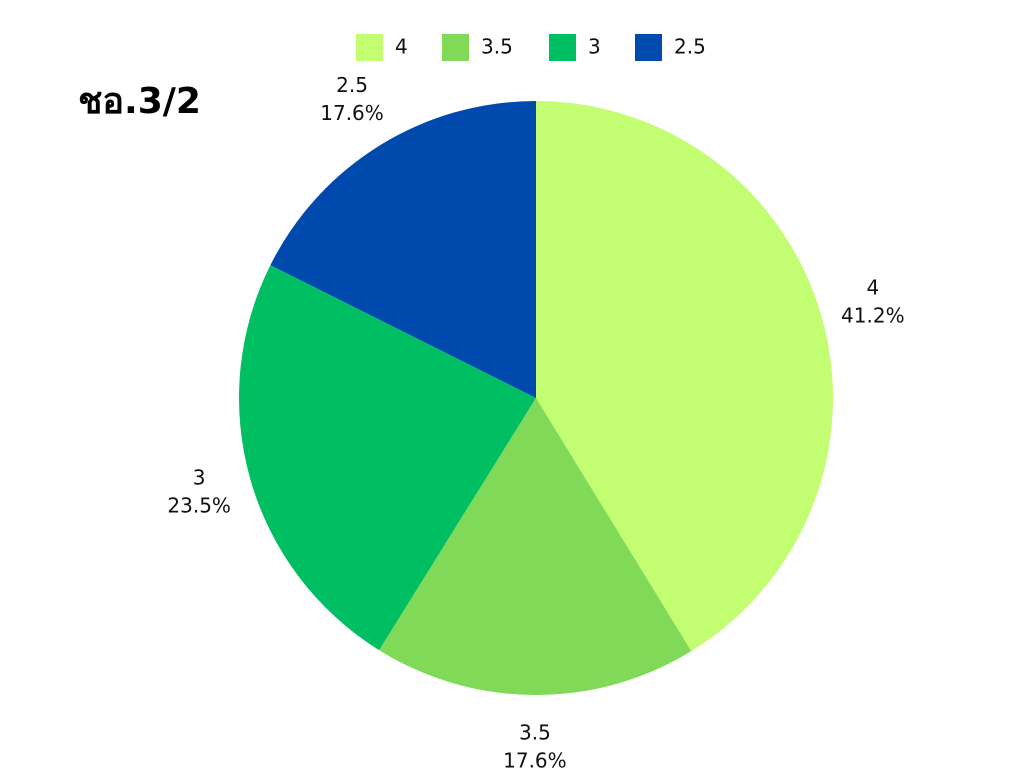 The height and width of the screenshot is (768, 1024). I want to click on legend-label: 3, so click(594, 47).